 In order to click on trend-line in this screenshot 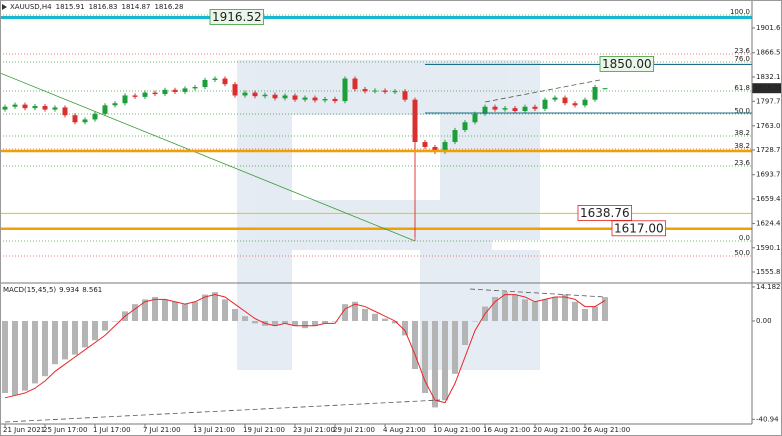, I will do `click(542, 91)`.